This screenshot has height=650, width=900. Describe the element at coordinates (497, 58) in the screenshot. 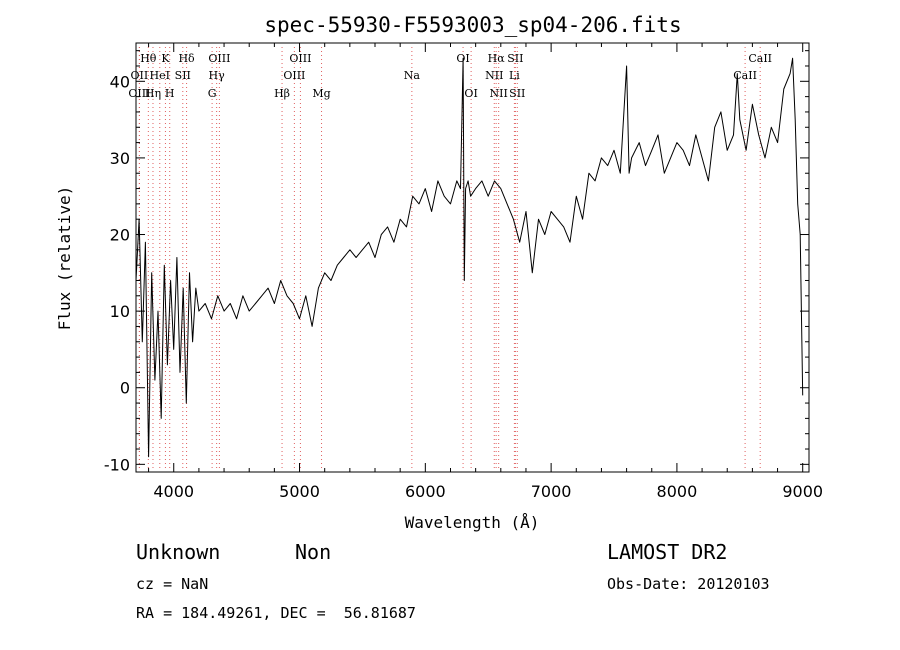

I see `spectral-line-label: Hα` at that location.